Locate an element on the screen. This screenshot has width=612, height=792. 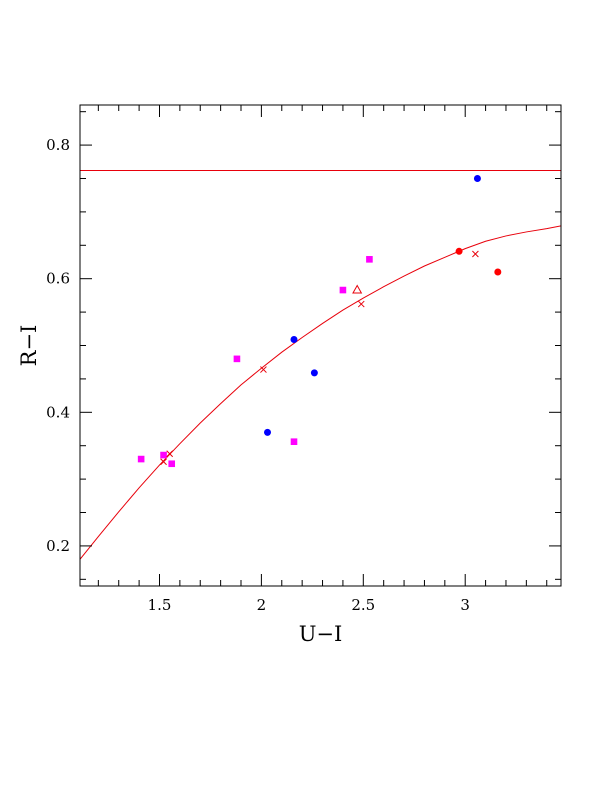
y-tick-label: 0.2 is located at coordinates (58, 546).